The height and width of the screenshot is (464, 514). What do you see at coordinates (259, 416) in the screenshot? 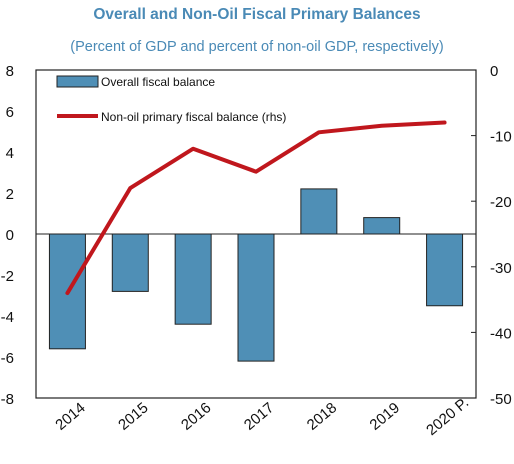
I see `x-tick-label: 2017` at bounding box center [259, 416].